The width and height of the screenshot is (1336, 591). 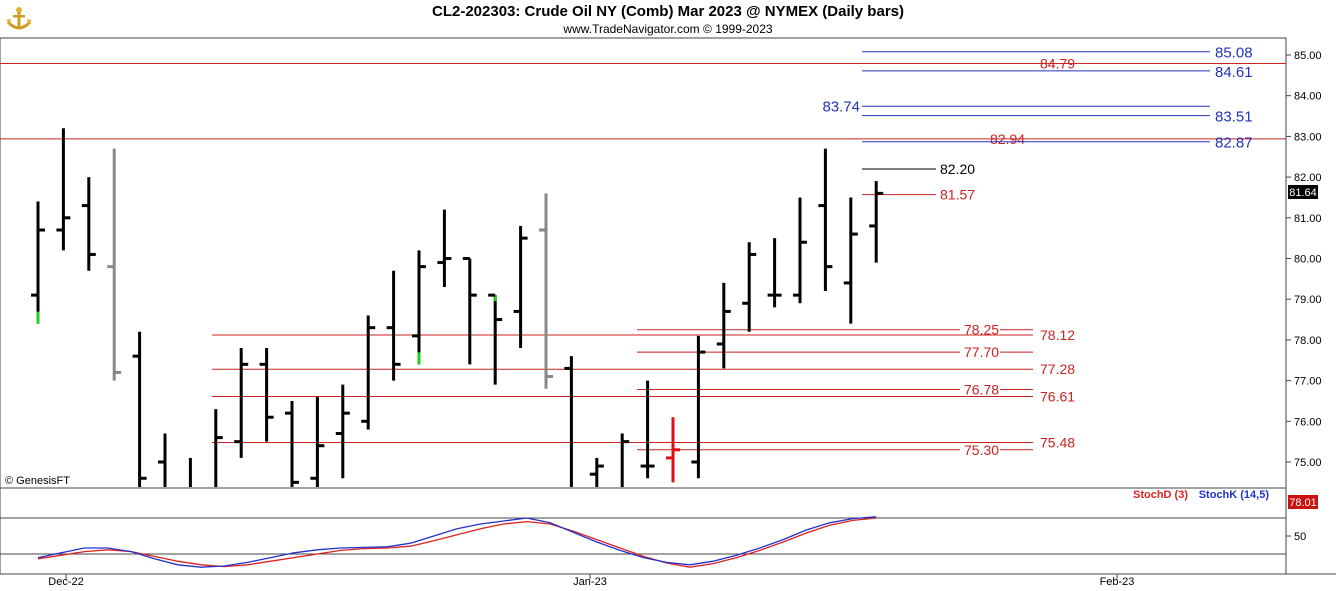 What do you see at coordinates (19, 19) in the screenshot?
I see `trade-navigator-logo-icon` at bounding box center [19, 19].